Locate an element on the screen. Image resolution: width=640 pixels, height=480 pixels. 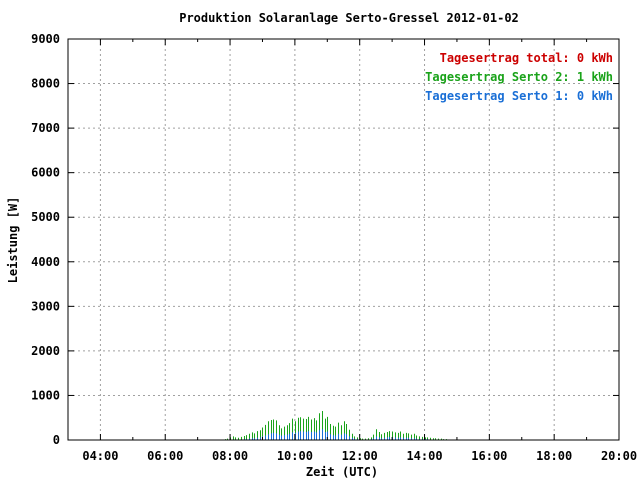
x-tick-label: 10:00 is located at coordinates (295, 456).